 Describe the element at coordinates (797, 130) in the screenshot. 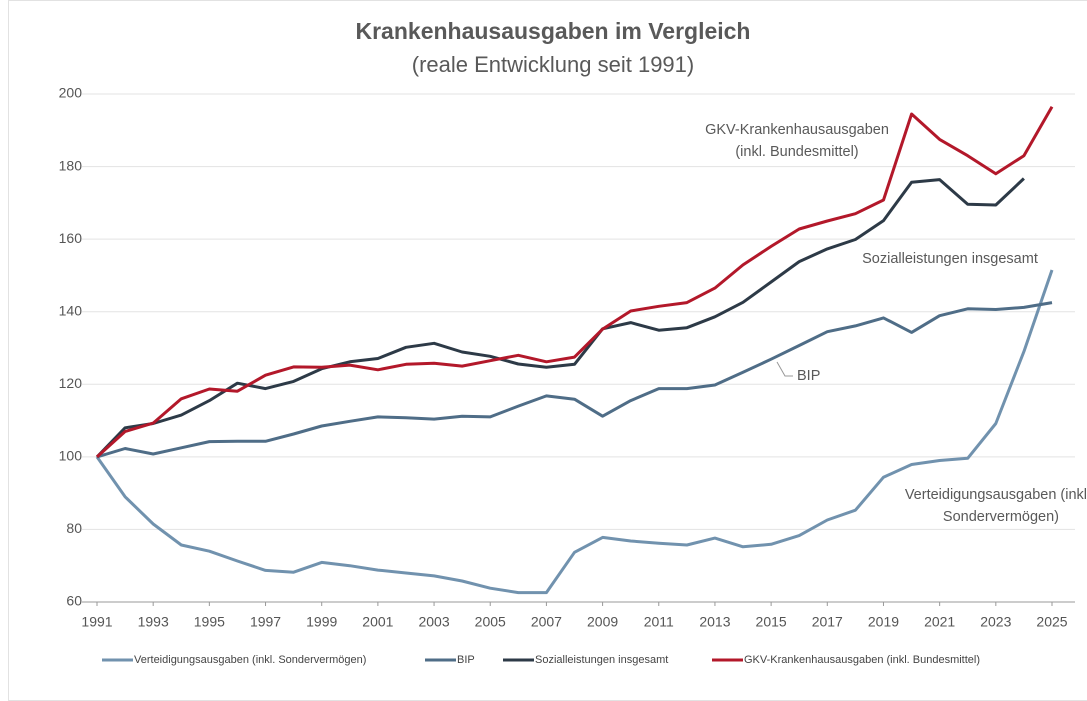

I see `annotation: GKV-Krankenhausausgaben` at that location.